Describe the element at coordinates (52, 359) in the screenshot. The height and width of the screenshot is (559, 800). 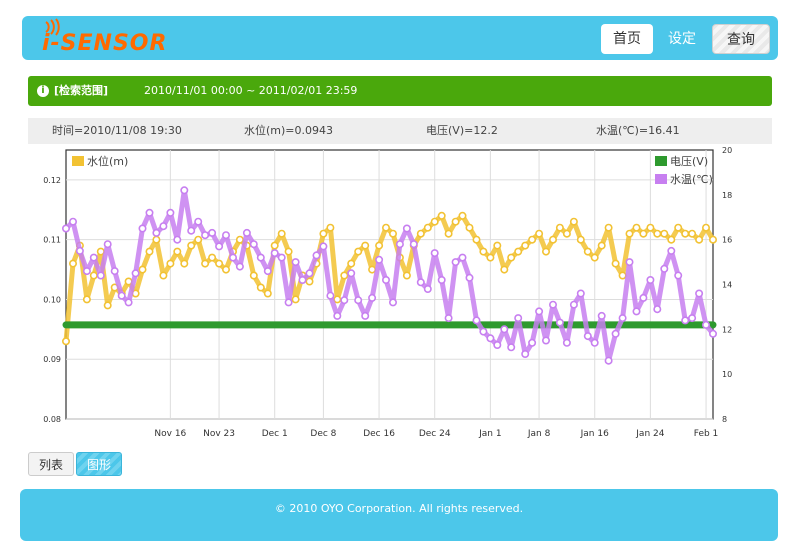
I see `y-left-tick-label: 0.09` at that location.